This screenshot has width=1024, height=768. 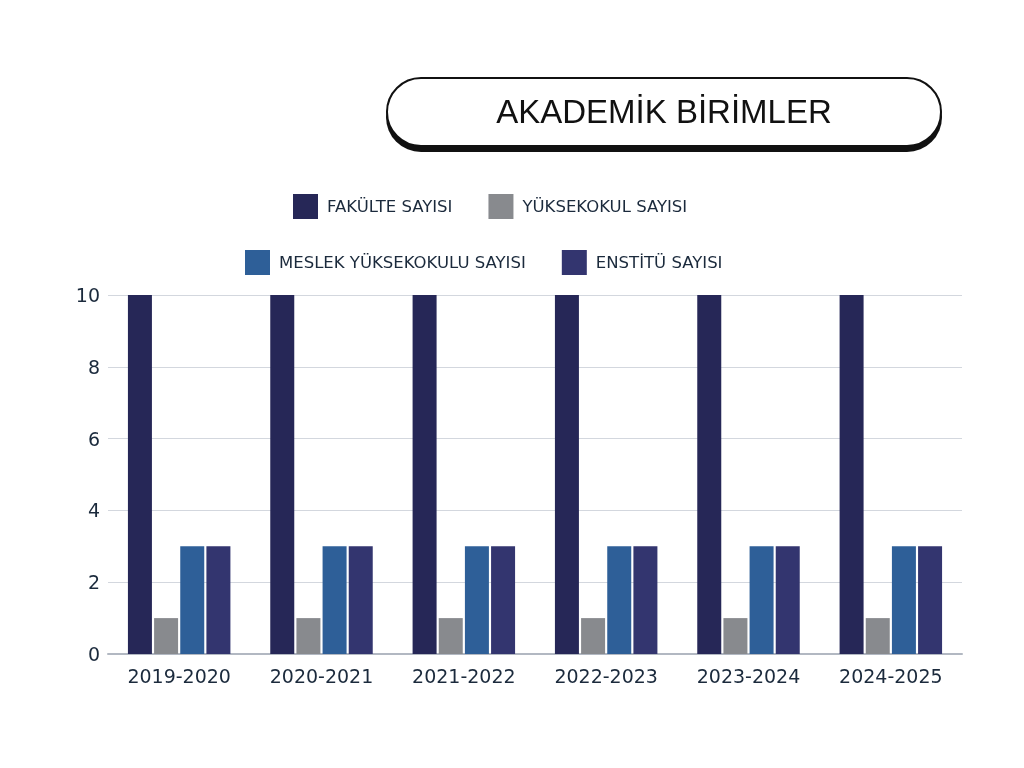 What do you see at coordinates (659, 262) in the screenshot?
I see `legend-label: ENSTİTÜ SAYISI` at bounding box center [659, 262].